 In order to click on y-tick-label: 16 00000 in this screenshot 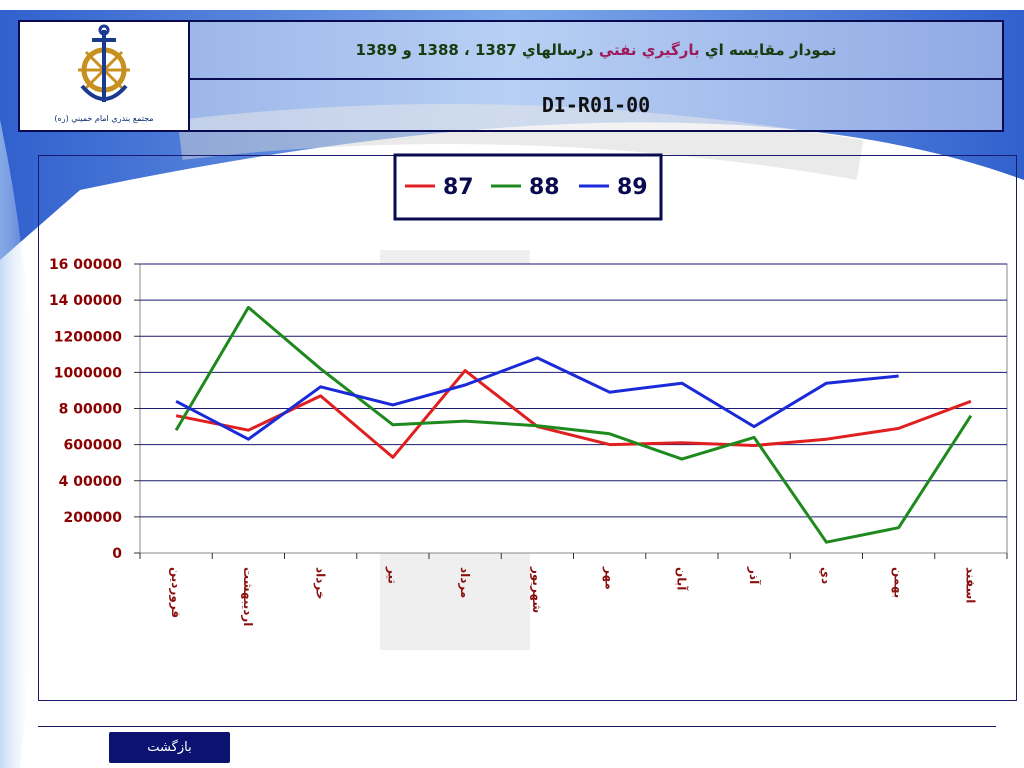, I will do `click(85, 265)`.